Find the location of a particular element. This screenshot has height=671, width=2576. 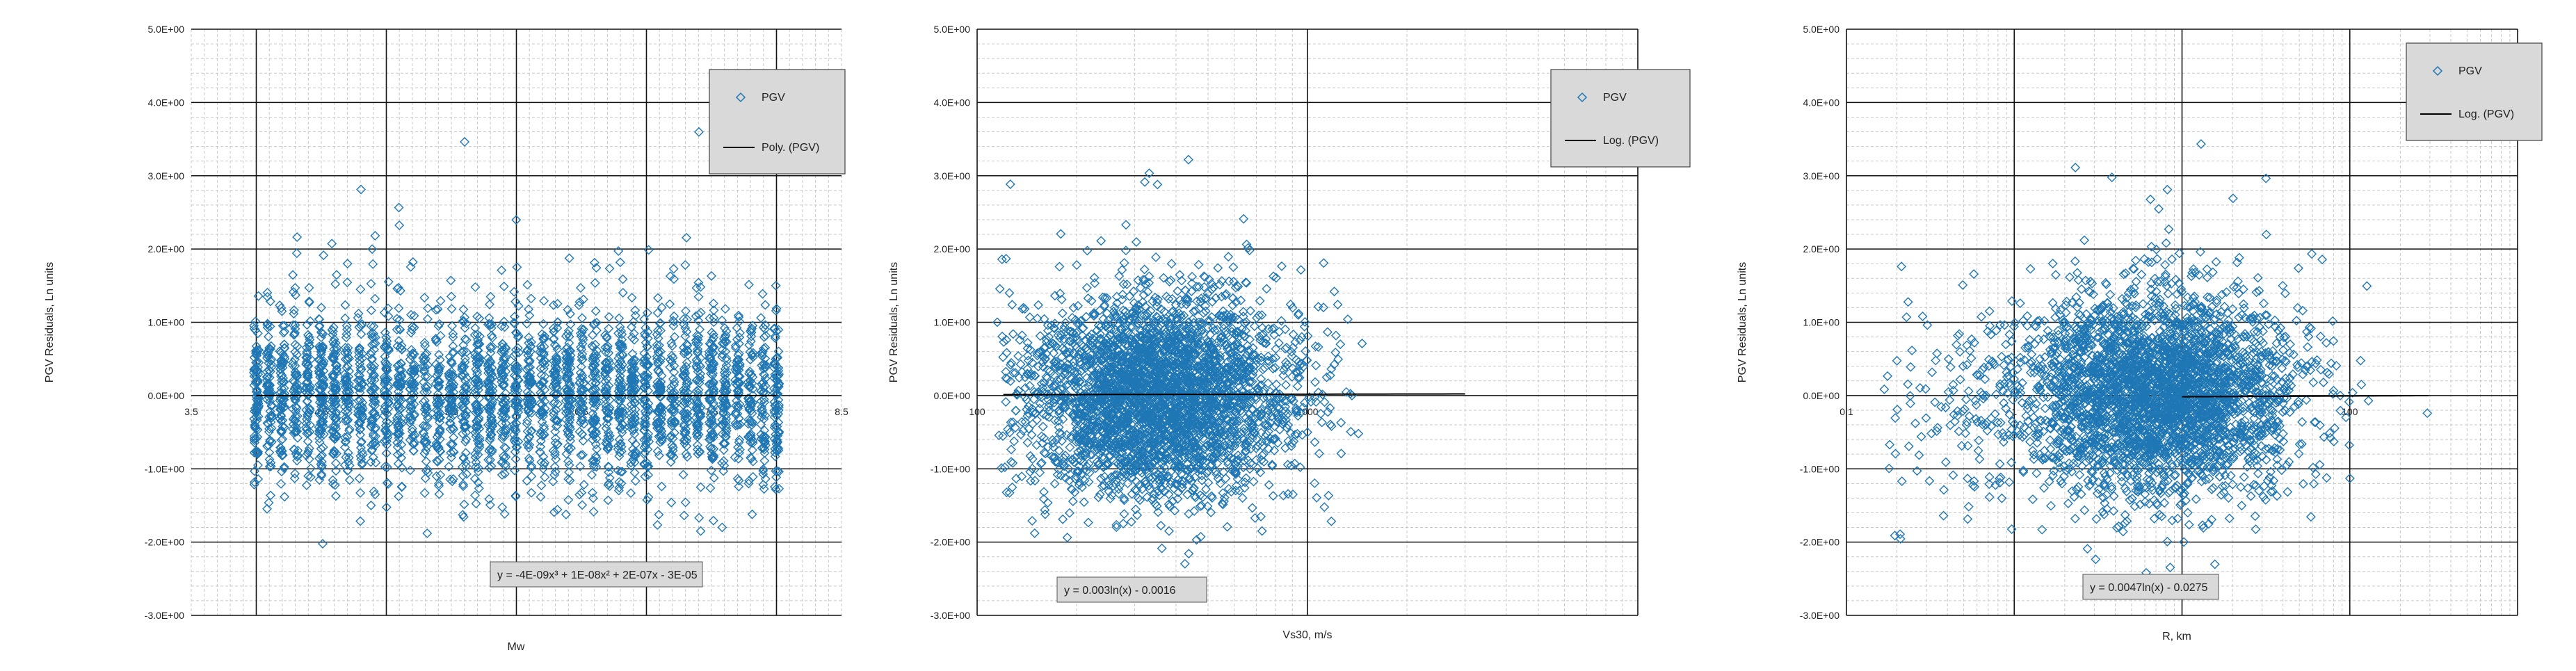

legend-box is located at coordinates (777, 122).